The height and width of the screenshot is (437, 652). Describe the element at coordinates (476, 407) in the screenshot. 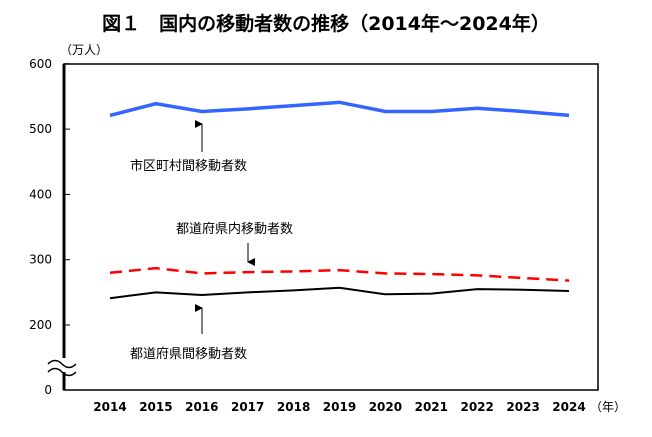

I see `x-tick-label: 2022` at that location.